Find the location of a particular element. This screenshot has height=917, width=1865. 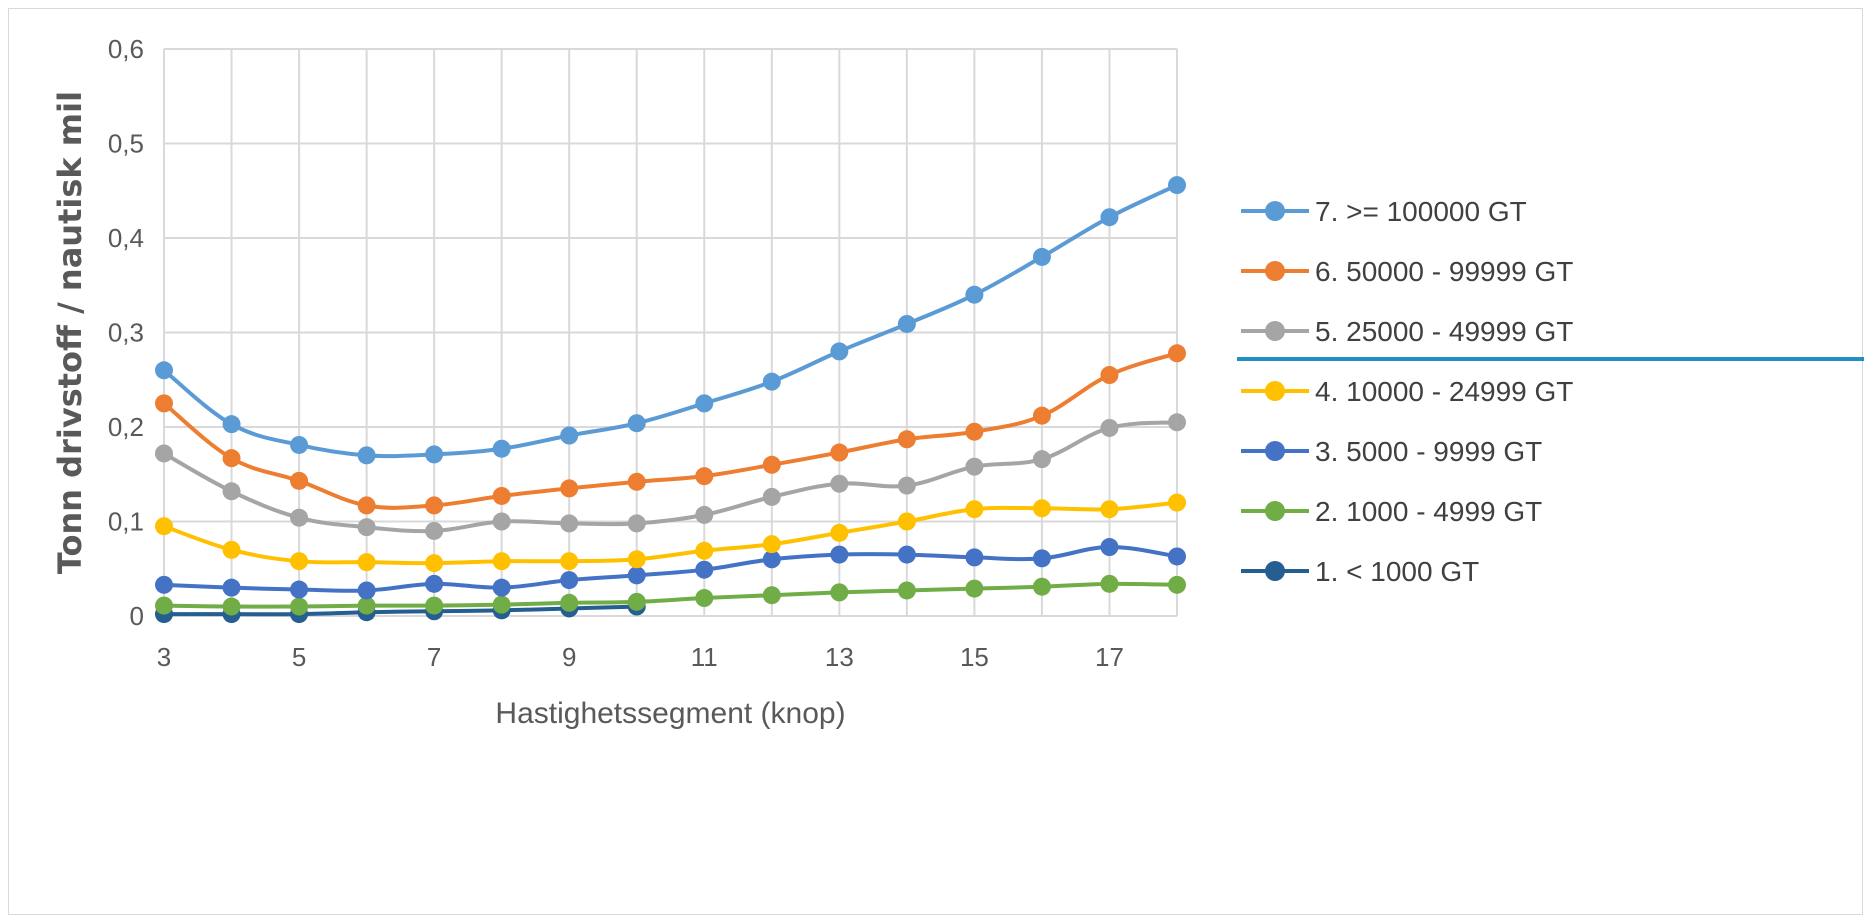

x-tick-label: 5 is located at coordinates (299, 657).